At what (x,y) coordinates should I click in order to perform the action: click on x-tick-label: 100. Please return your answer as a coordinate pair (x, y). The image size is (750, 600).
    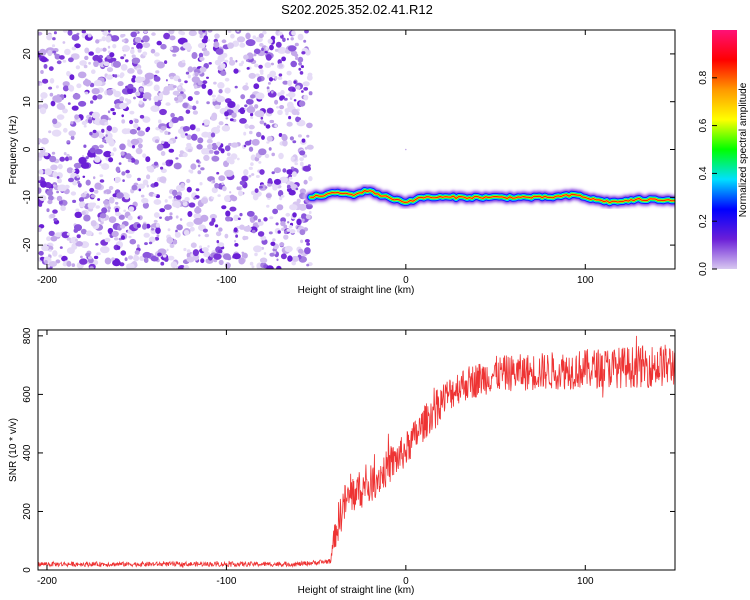
    Looking at the image, I should click on (585, 581).